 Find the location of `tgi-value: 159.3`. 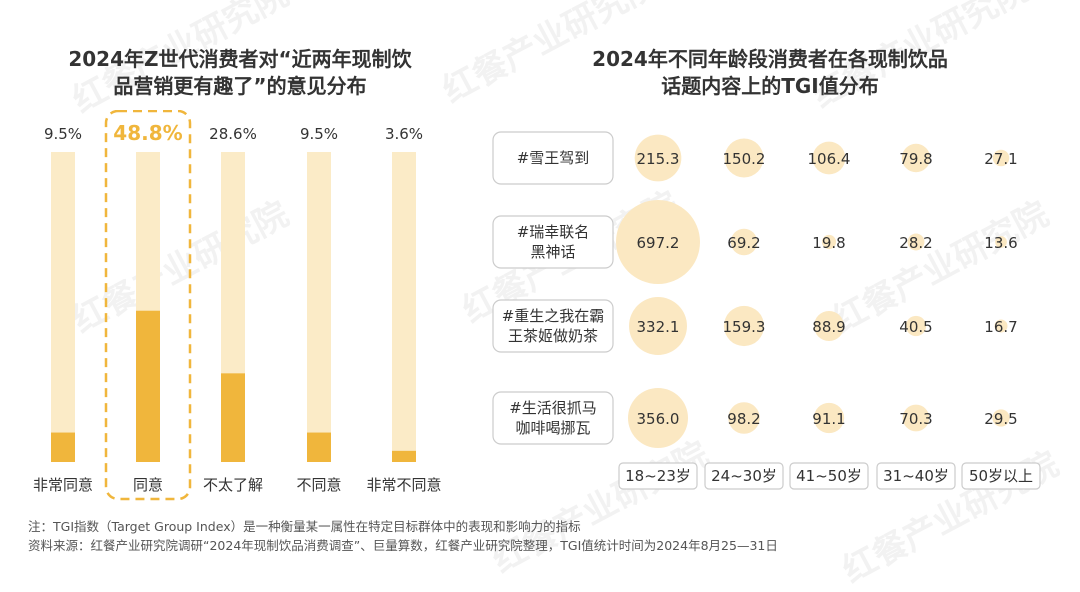

tgi-value: 159.3 is located at coordinates (744, 327).